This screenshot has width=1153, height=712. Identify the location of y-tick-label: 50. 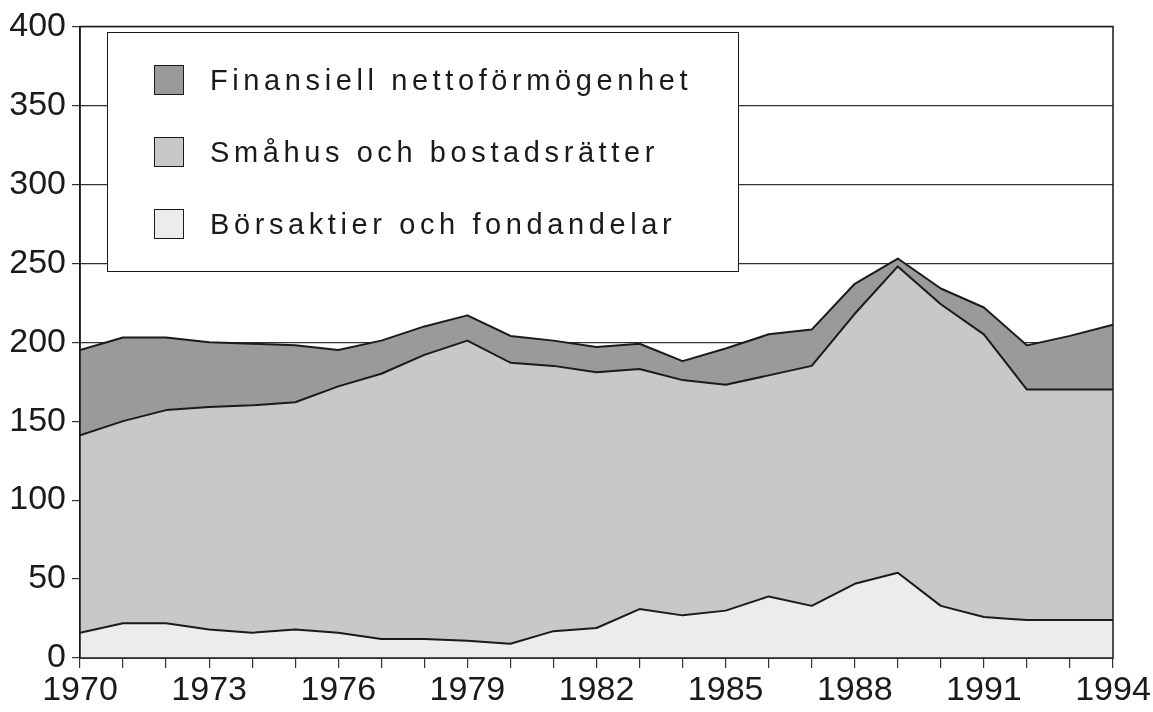
(47, 576).